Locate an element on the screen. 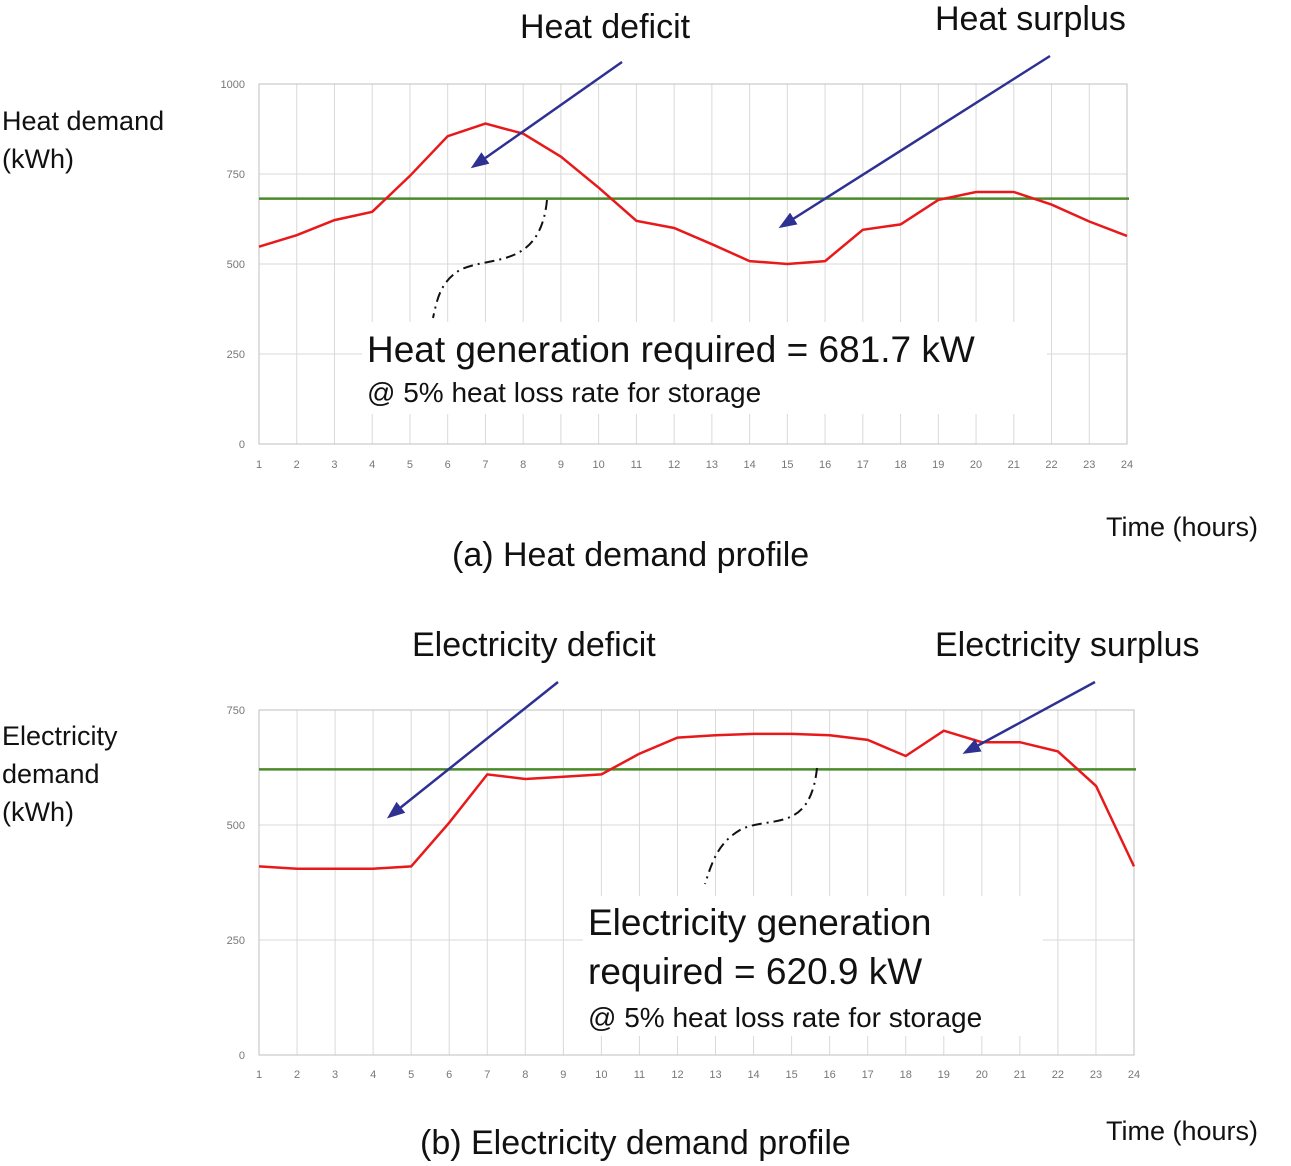  electricity-x-tick-label: 10 is located at coordinates (601, 1075).